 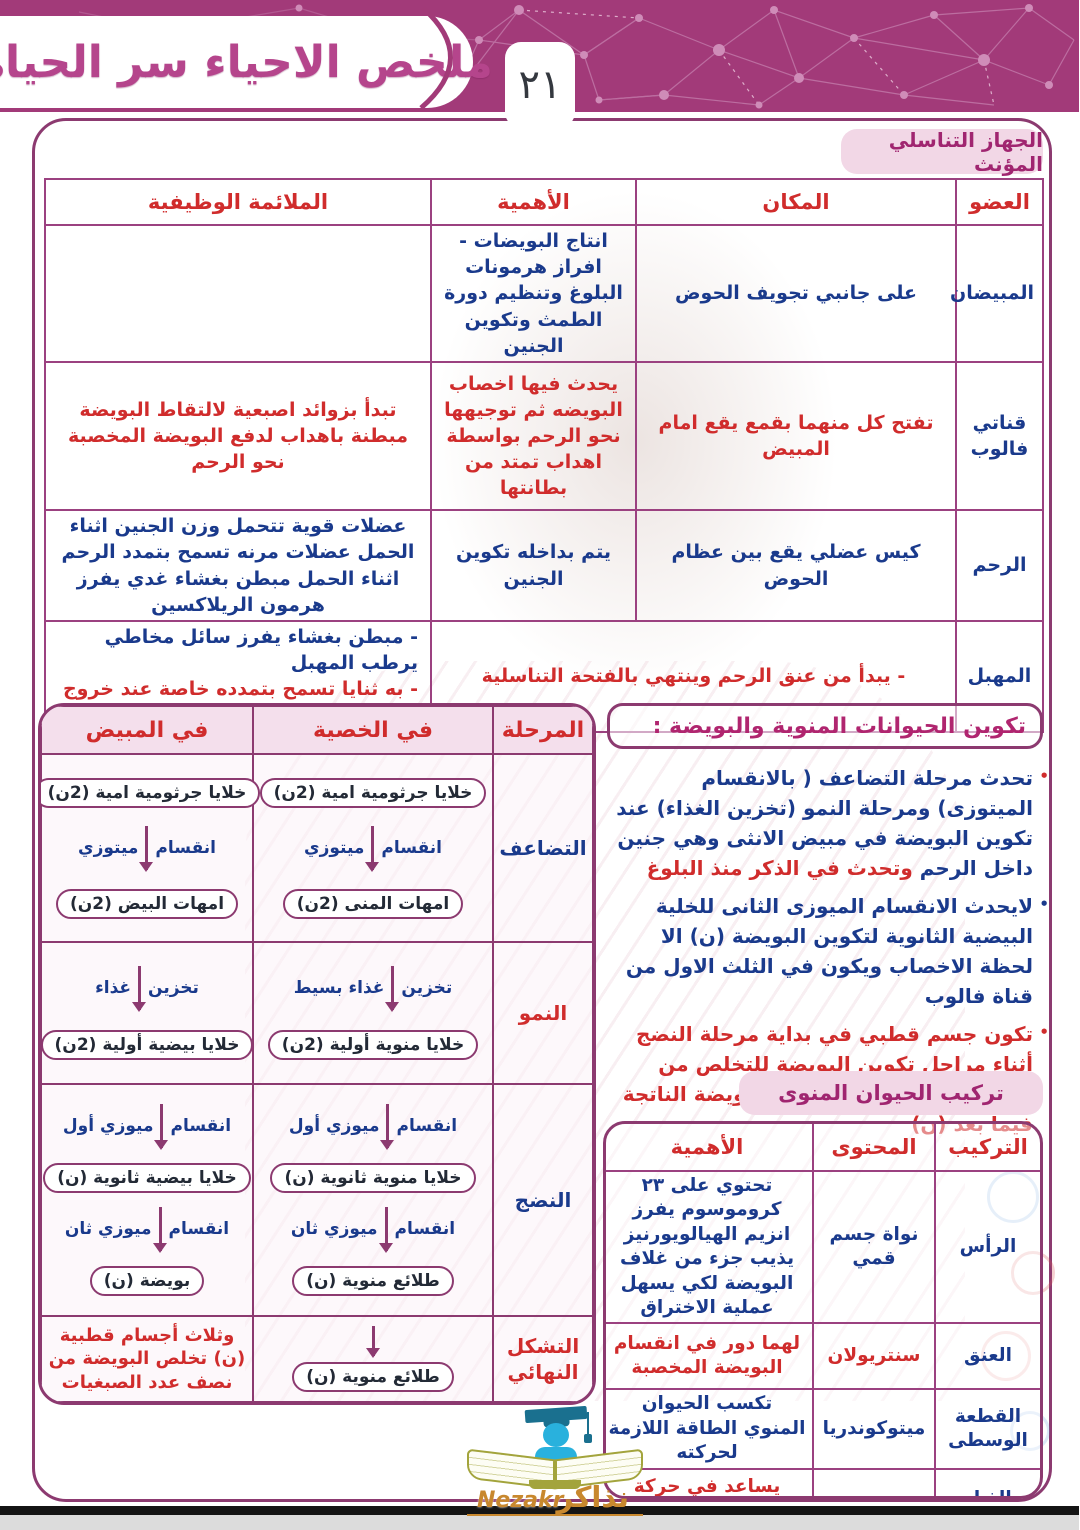 What do you see at coordinates (998, 293) in the screenshot?
I see `organ-cell: المبيضان` at bounding box center [998, 293].